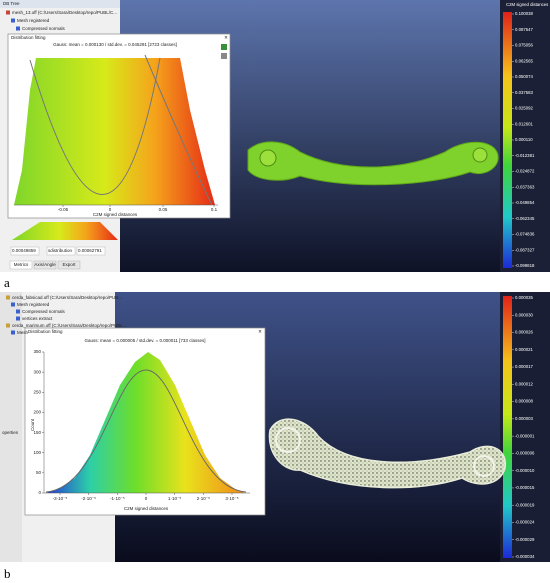 The width and height of the screenshot is (550, 583). Describe the element at coordinates (63, 209) in the screenshot. I see `x-tick-label: -0.05` at that location.